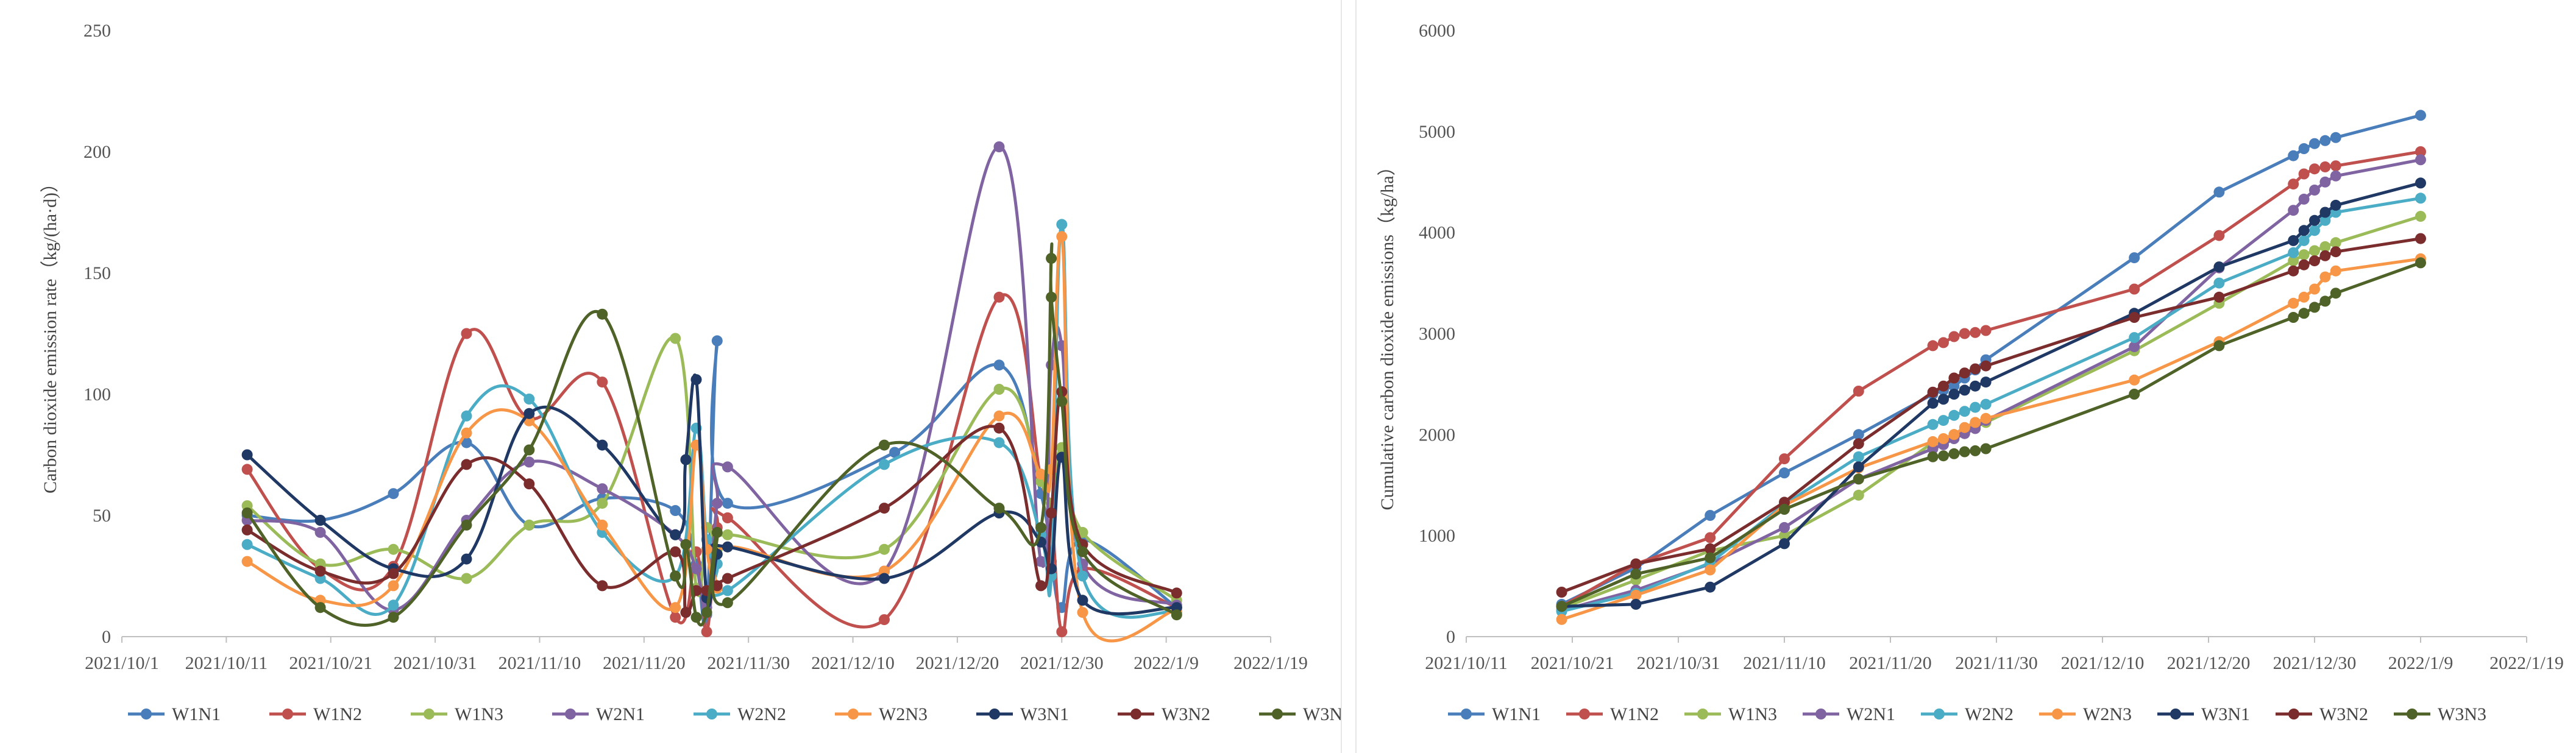 Image resolution: width=2576 pixels, height=753 pixels. What do you see at coordinates (435, 663) in the screenshot?
I see `x-tick-label: 2021/10/31` at bounding box center [435, 663].